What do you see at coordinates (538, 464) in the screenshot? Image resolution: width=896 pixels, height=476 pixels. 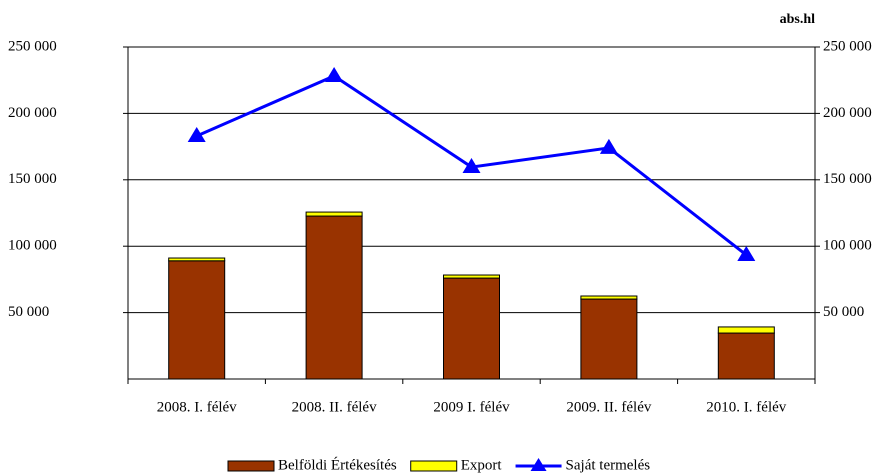 I see `legend-marker` at bounding box center [538, 464].